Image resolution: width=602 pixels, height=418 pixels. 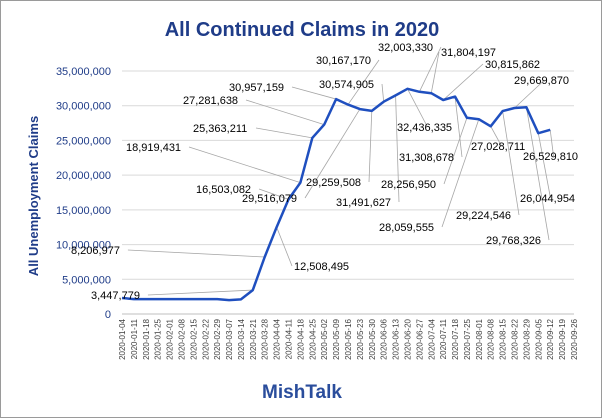 What do you see at coordinates (406, 228) in the screenshot?
I see `data-label: 28,059,555` at bounding box center [406, 228].